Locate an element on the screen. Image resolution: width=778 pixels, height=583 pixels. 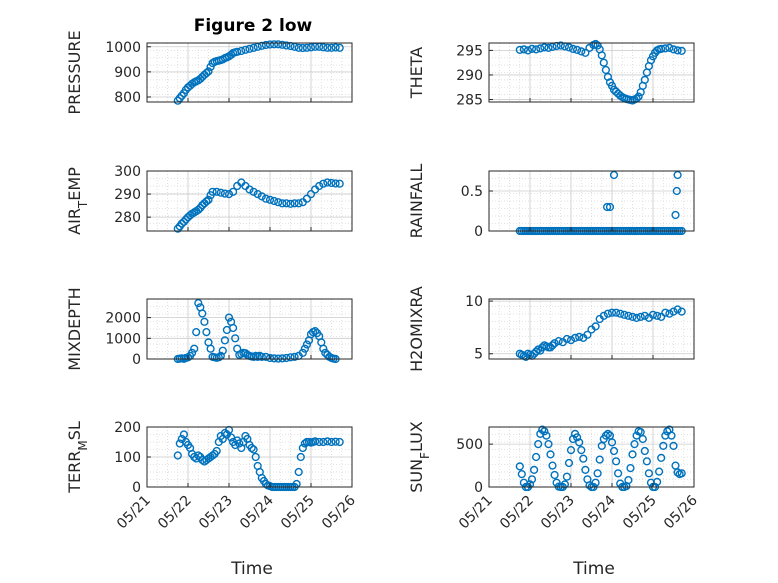
y-axis-label-air_temp: AIRTEMP is located at coordinates (77, 201).